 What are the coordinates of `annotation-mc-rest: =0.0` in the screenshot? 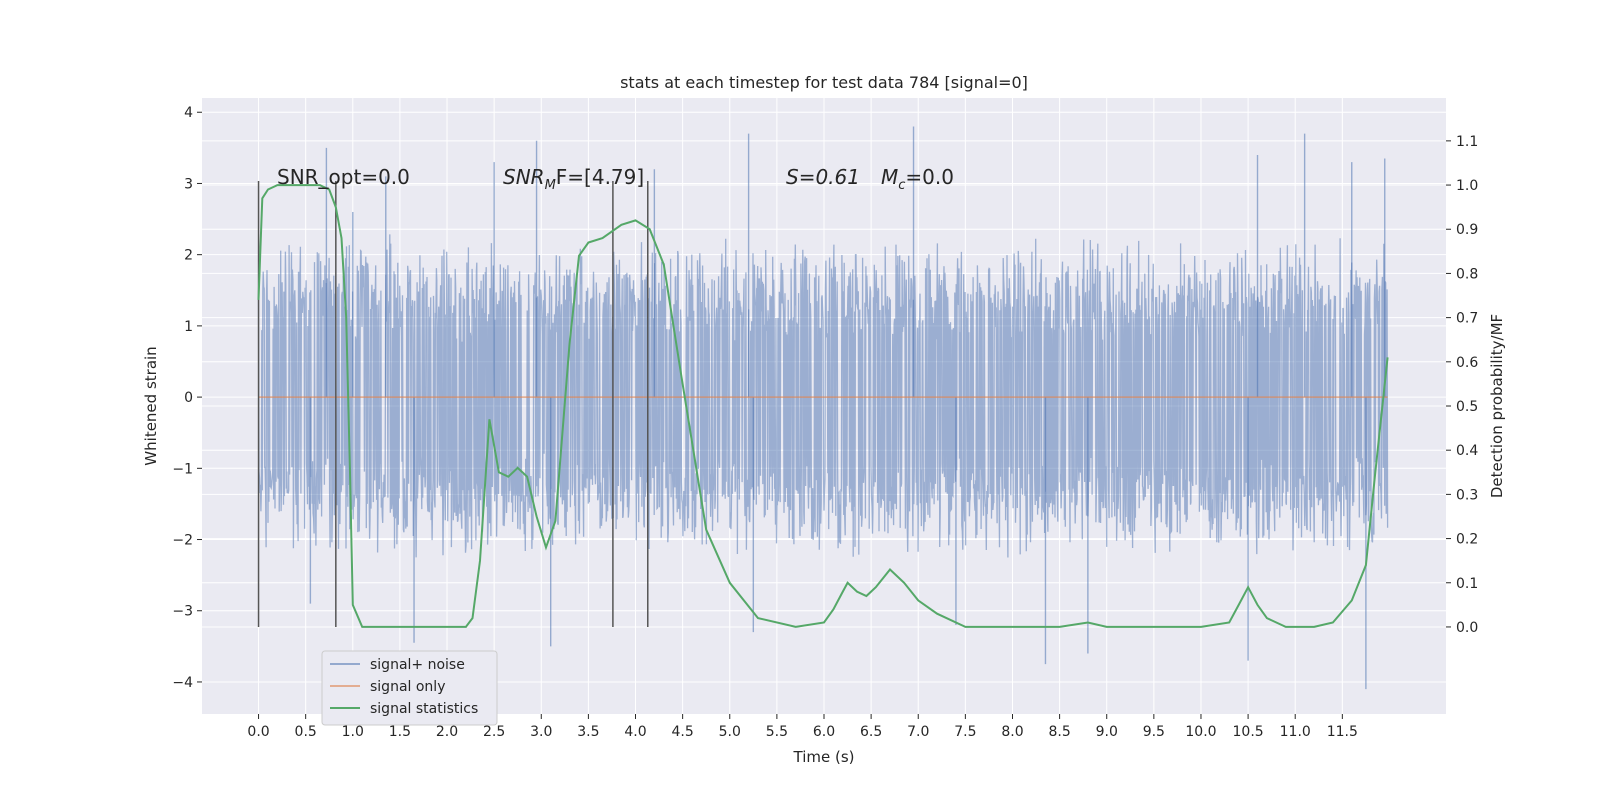 It's located at (929, 177).